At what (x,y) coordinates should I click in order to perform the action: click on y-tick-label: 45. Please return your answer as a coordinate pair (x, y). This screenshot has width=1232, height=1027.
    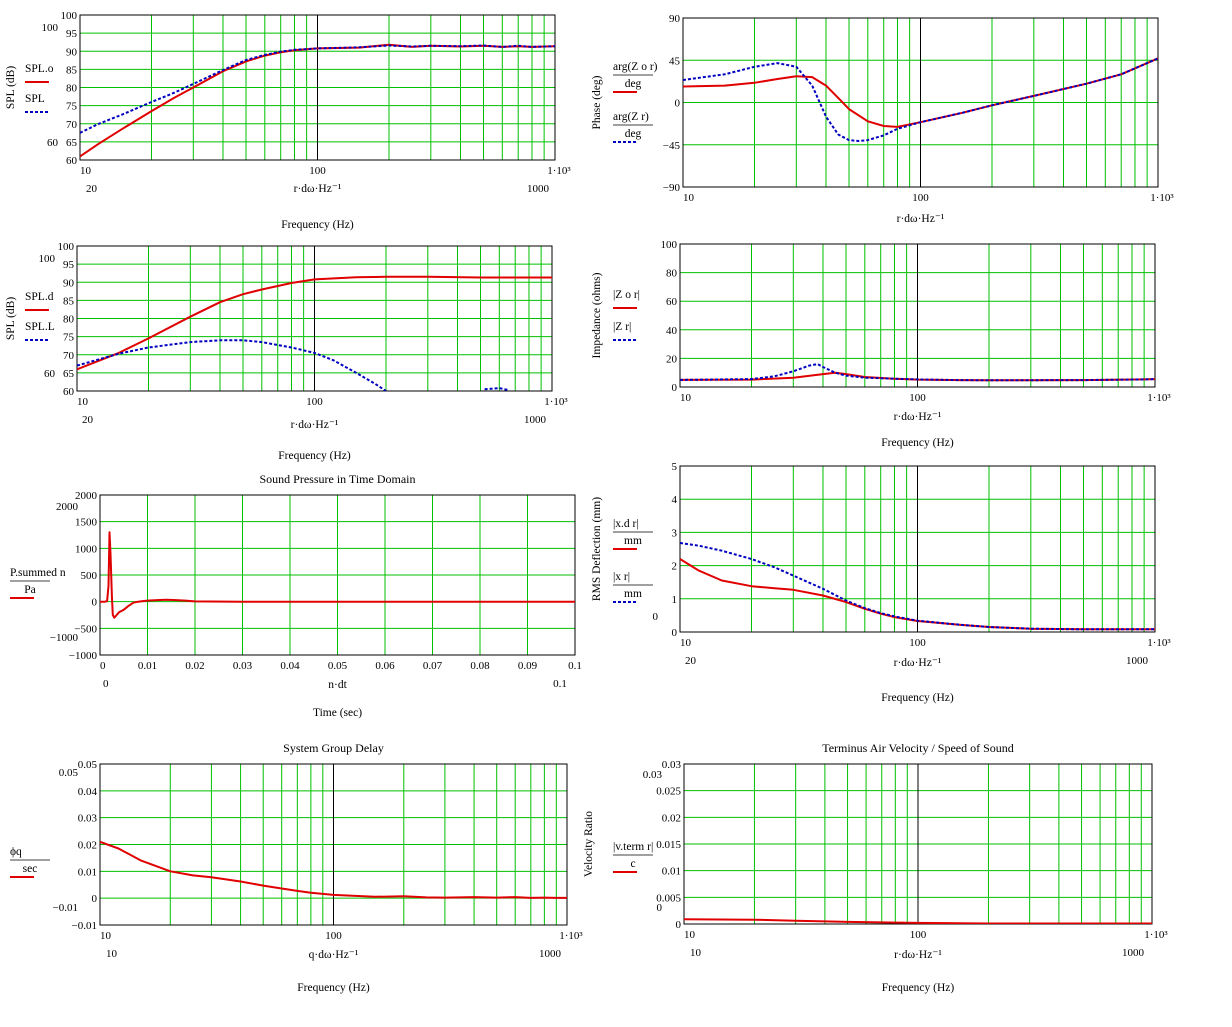
    Looking at the image, I should click on (675, 61).